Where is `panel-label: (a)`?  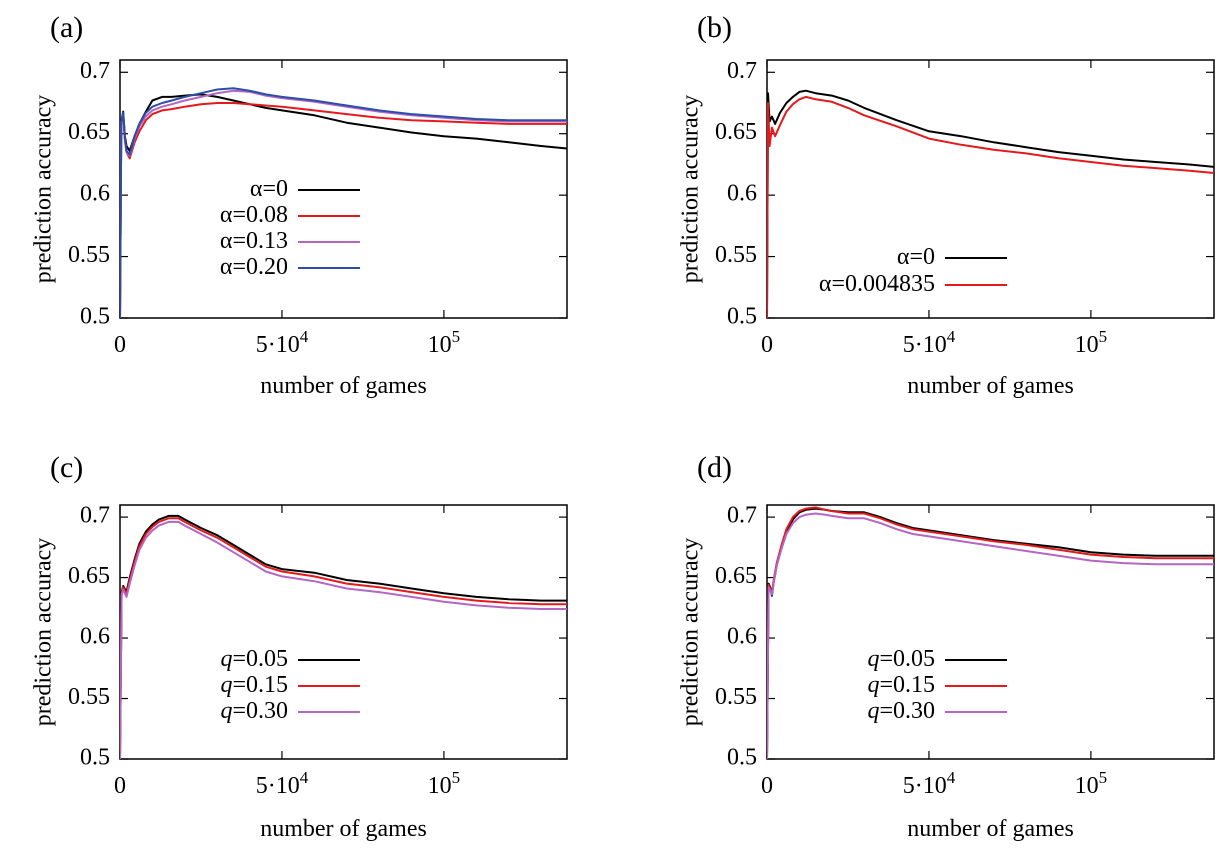 panel-label: (a) is located at coordinates (66, 27).